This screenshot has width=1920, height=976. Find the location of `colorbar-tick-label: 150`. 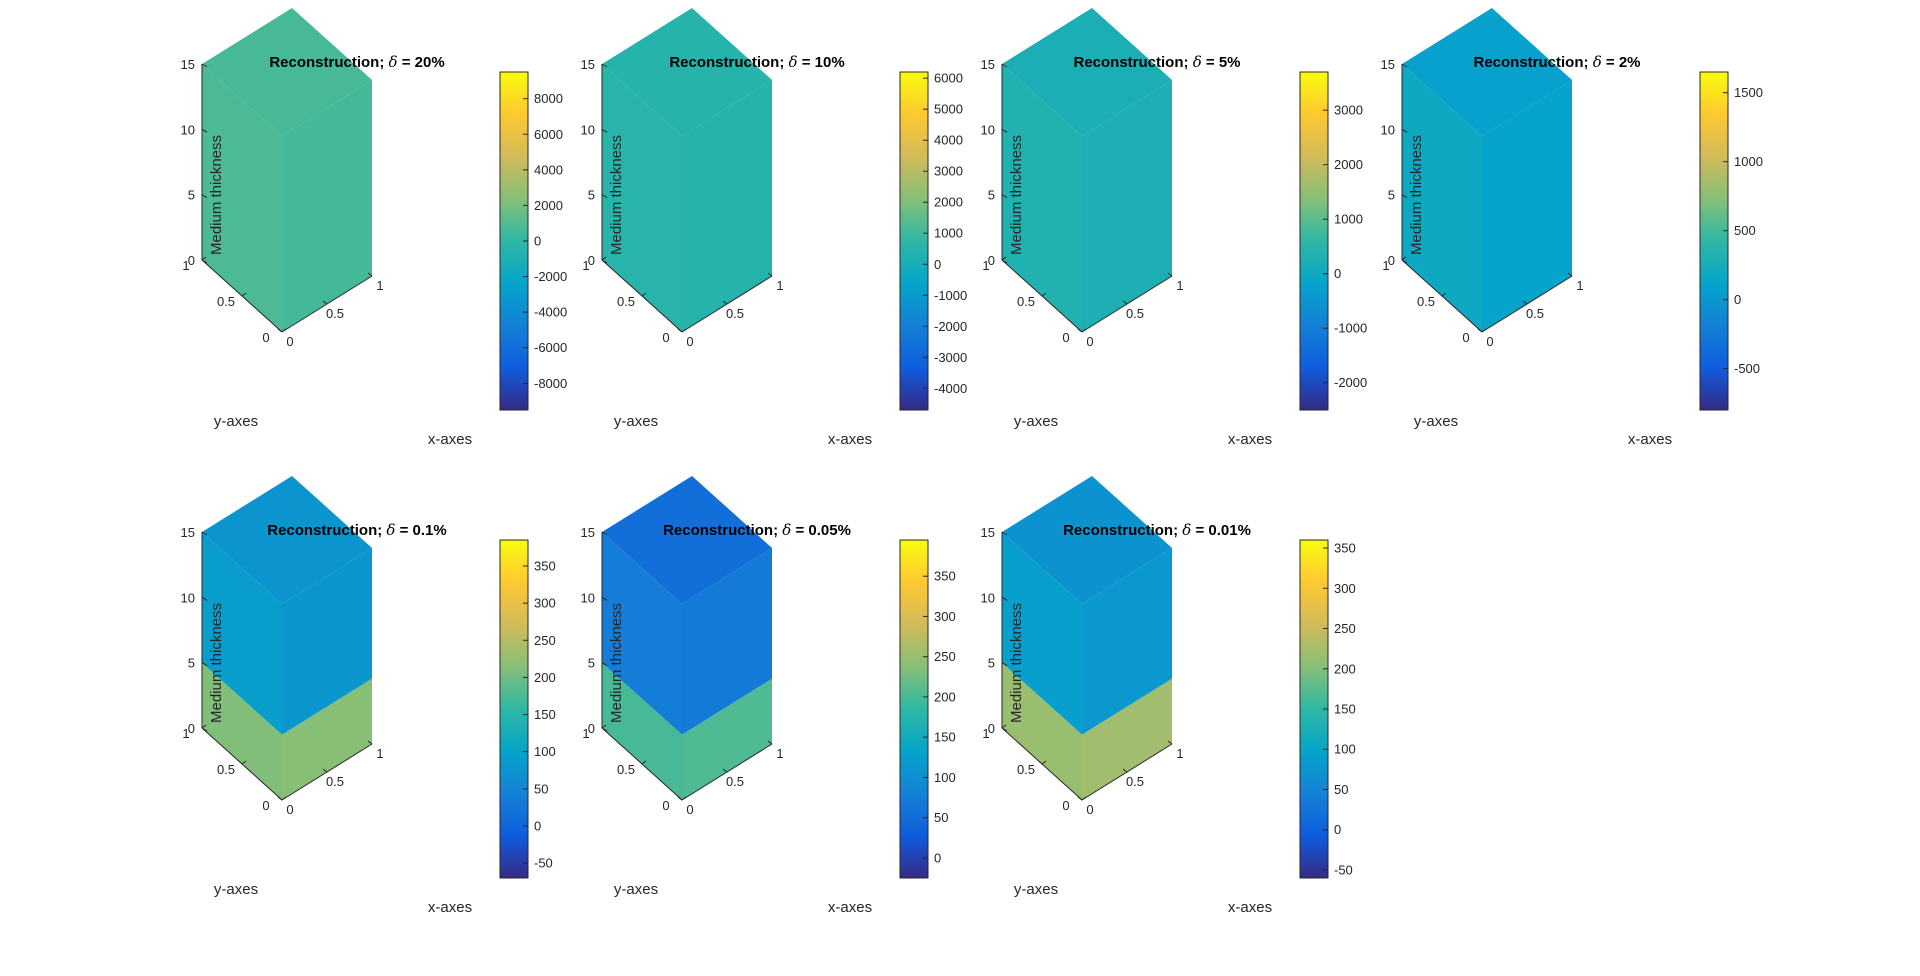

colorbar-tick-label: 150 is located at coordinates (1345, 709).